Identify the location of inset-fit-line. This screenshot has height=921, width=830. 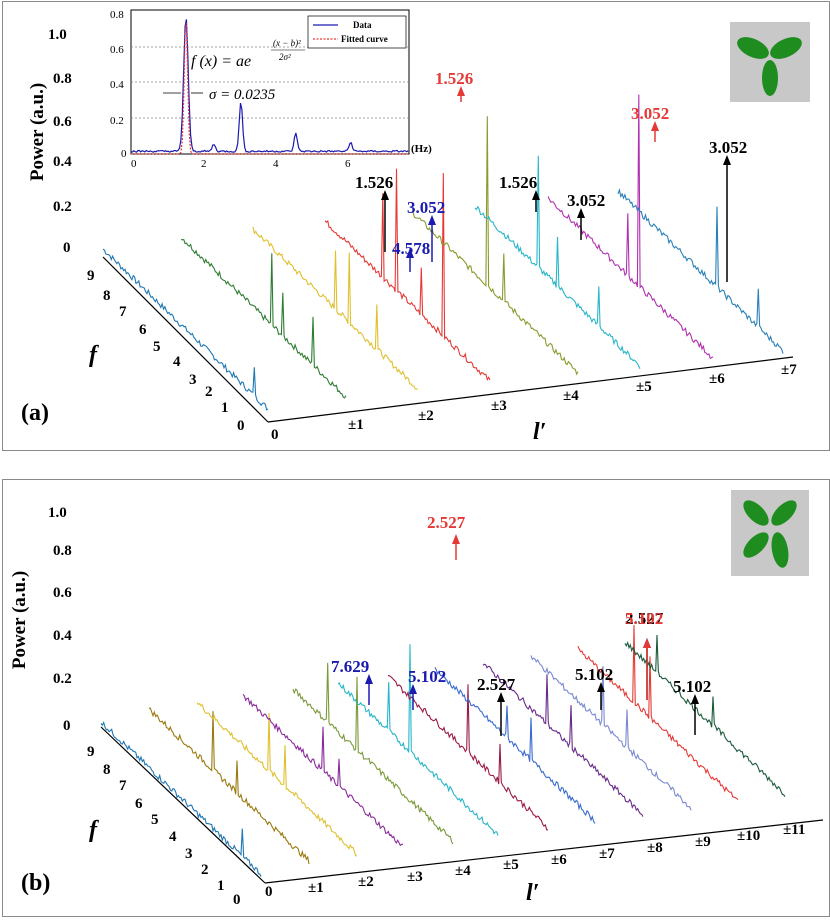
(270, 89).